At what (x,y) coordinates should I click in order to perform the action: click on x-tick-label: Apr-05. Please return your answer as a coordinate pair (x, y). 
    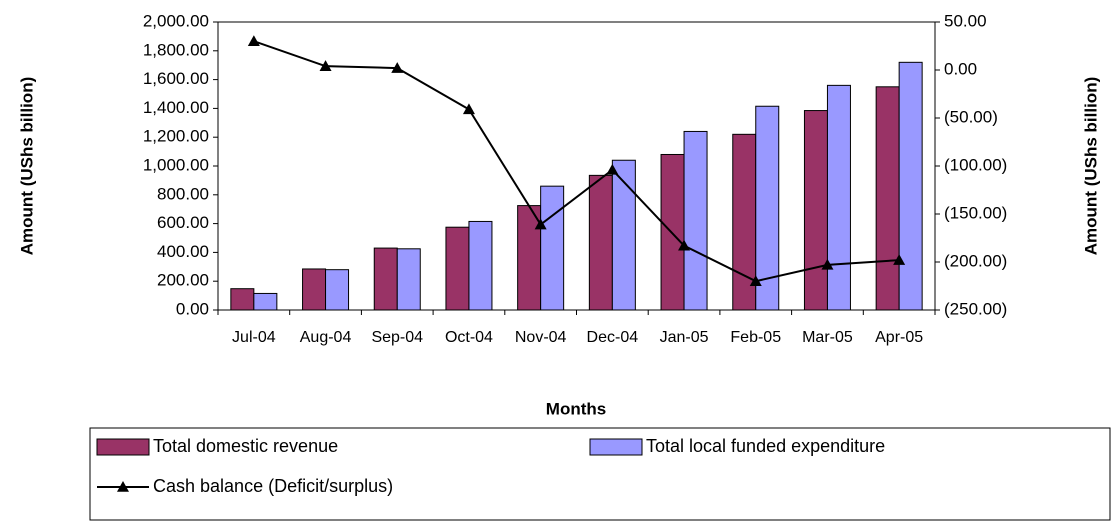
    Looking at the image, I should click on (899, 337).